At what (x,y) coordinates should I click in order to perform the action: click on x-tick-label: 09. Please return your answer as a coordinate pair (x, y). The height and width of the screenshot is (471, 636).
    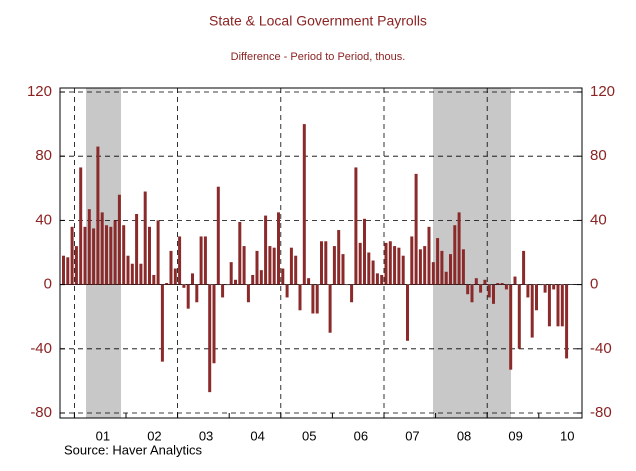
    Looking at the image, I should click on (515, 435).